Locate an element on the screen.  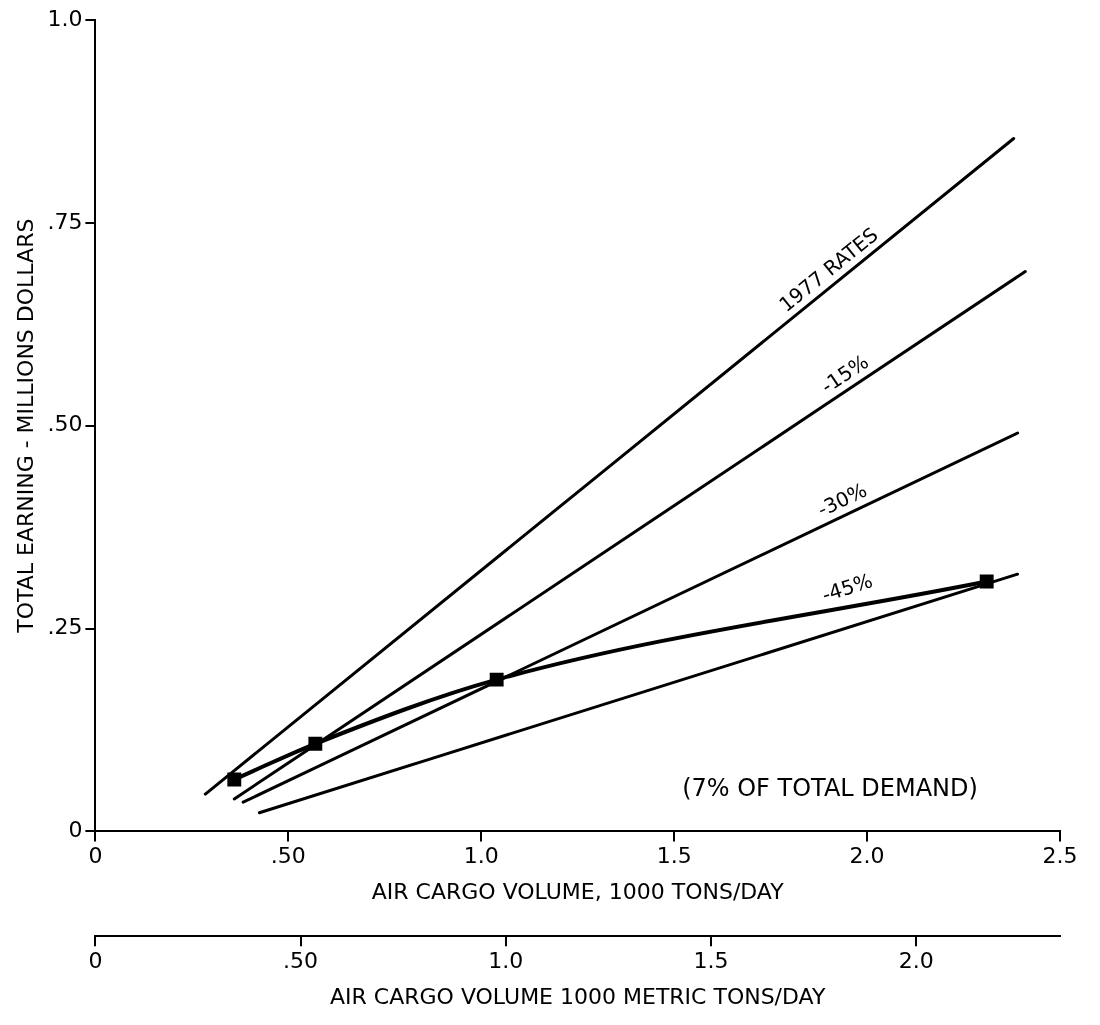
x2-tick-label: 0 is located at coordinates (95, 961).